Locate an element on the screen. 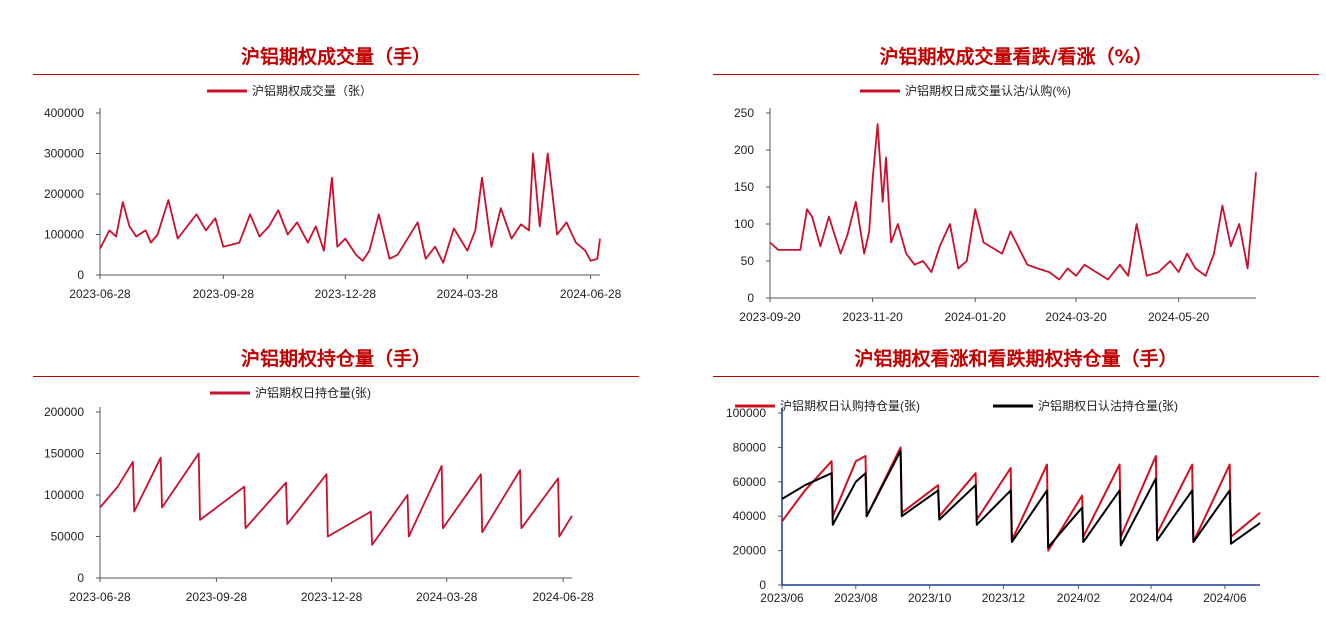 This screenshot has width=1326, height=640. x-tick-label: 2024-01-20 is located at coordinates (975, 317).